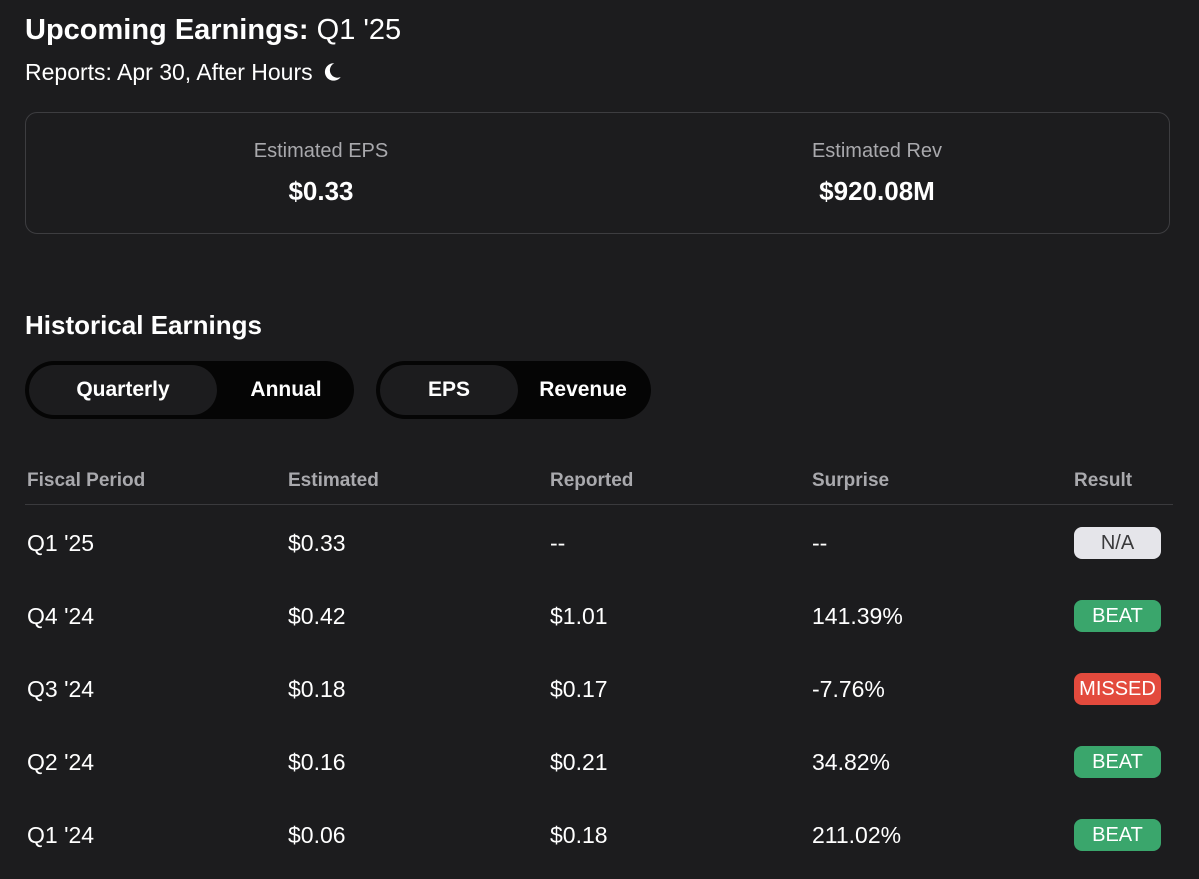  What do you see at coordinates (86, 480) in the screenshot?
I see `column-header-fiscal-period: Fiscal Period` at bounding box center [86, 480].